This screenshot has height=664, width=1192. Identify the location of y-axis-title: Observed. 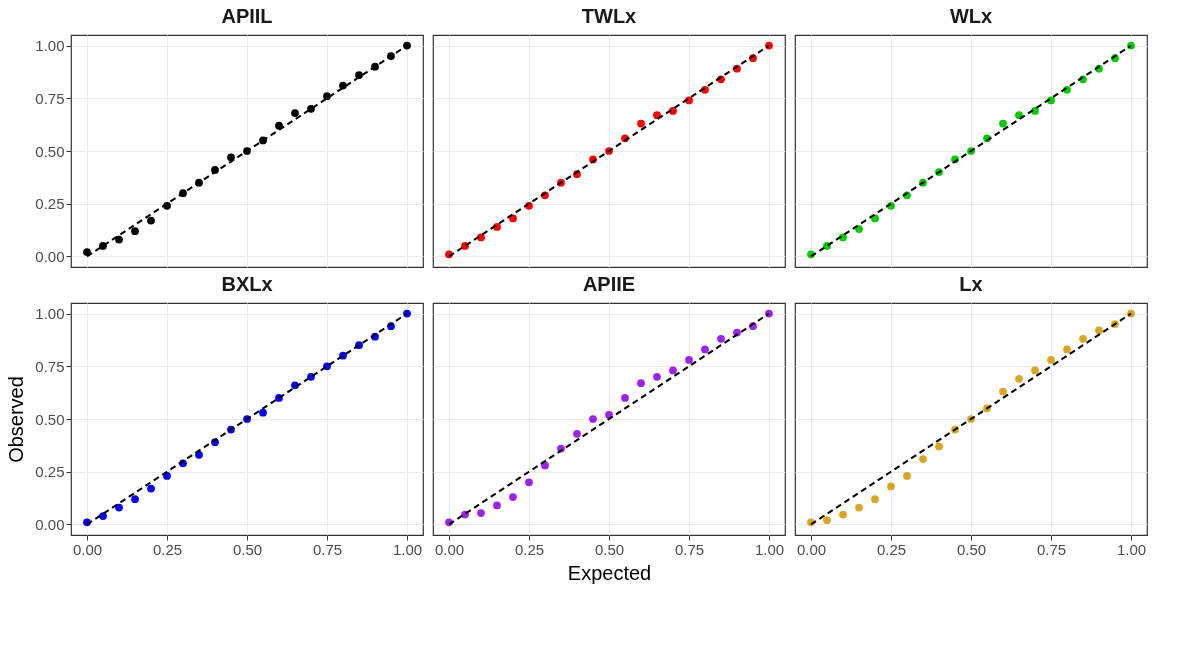
(16, 419).